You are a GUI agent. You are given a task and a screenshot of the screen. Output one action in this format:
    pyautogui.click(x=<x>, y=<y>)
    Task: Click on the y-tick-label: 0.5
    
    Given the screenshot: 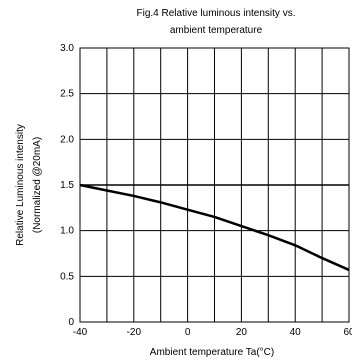 What is the action you would take?
    pyautogui.click(x=67, y=276)
    